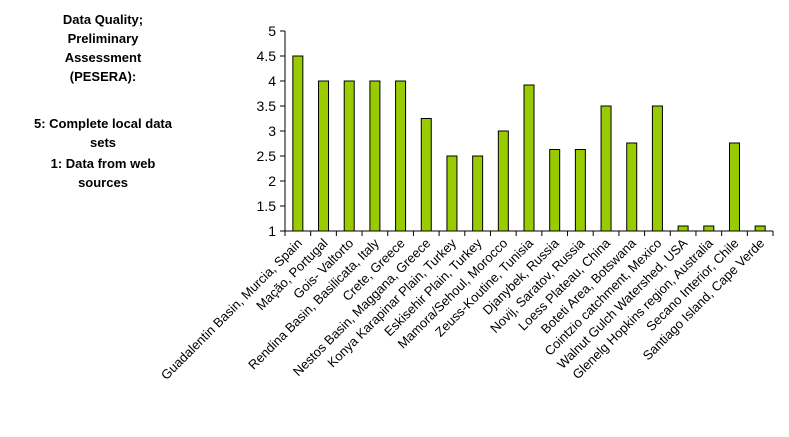 The height and width of the screenshot is (437, 789). What do you see at coordinates (103, 38) in the screenshot?
I see `note-line: Preliminary` at bounding box center [103, 38].